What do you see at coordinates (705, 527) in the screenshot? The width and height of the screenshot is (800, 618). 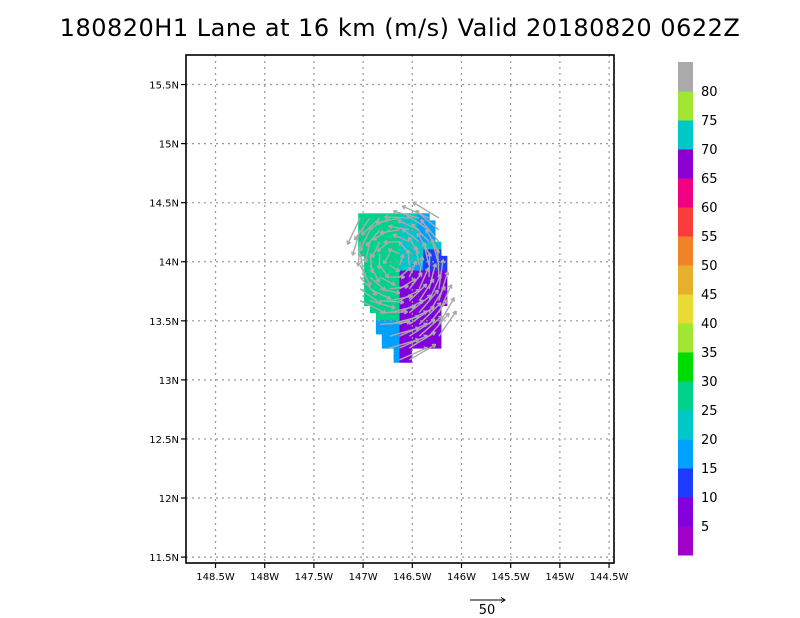 I see `colorbar-label-0: 5` at bounding box center [705, 527].